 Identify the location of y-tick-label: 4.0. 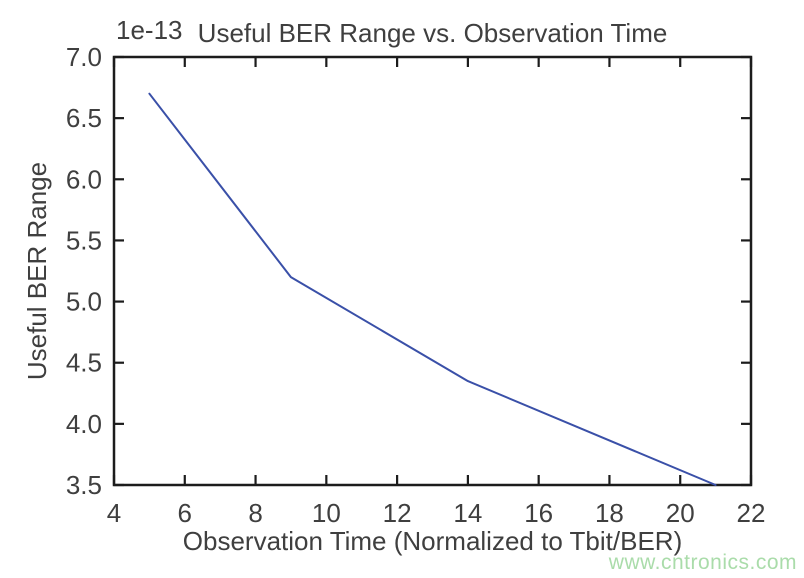
(84, 424).